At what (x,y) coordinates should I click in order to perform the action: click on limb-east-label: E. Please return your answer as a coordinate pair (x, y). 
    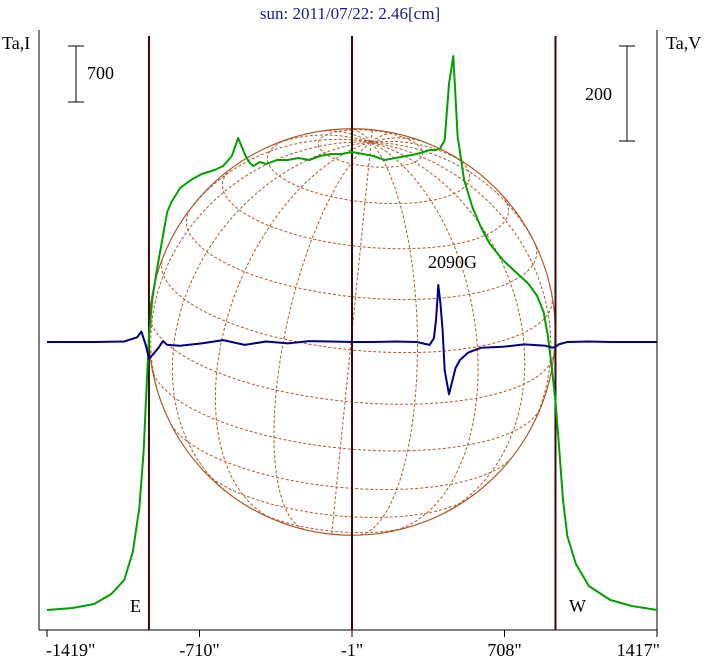
    Looking at the image, I should click on (135, 606).